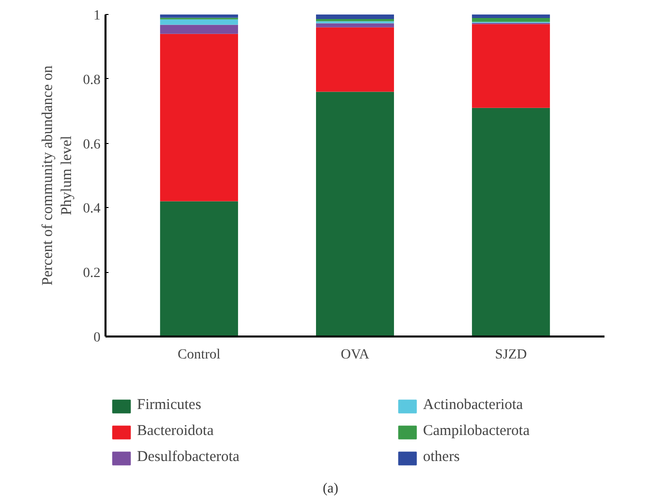 This screenshot has height=504, width=659. I want to click on legend-label: others, so click(442, 457).